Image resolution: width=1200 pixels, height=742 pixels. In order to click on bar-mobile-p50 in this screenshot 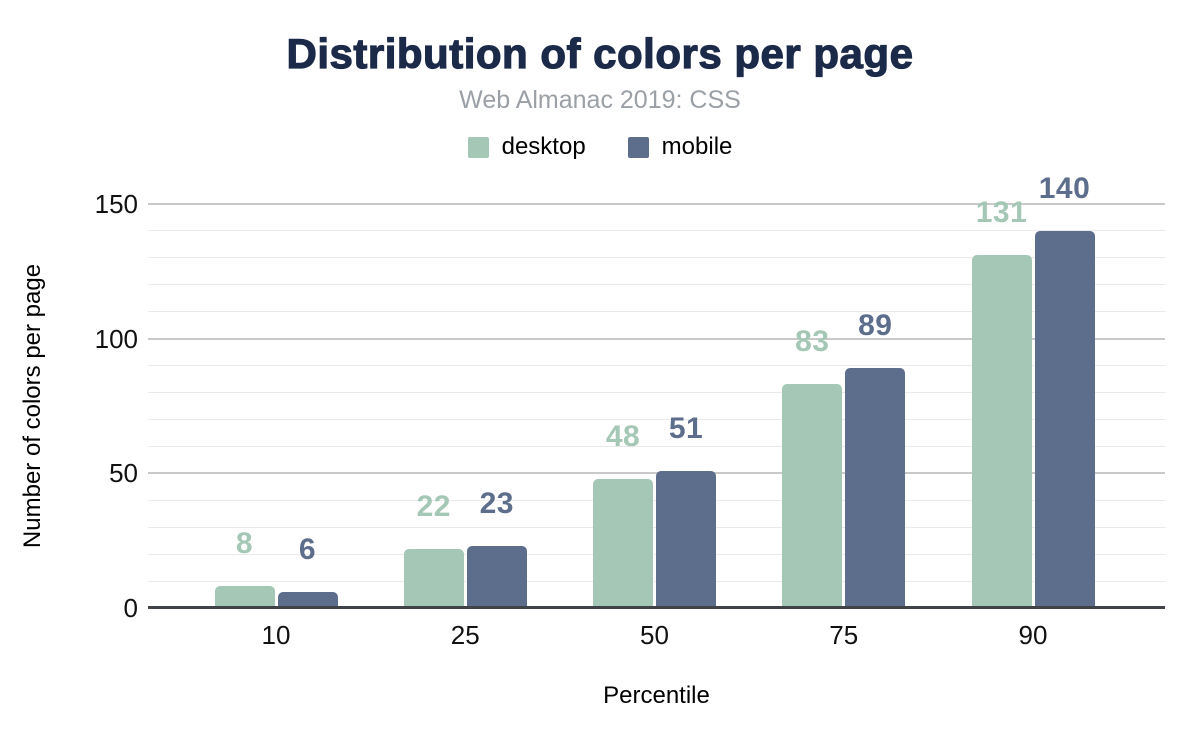, I will do `click(686, 539)`.